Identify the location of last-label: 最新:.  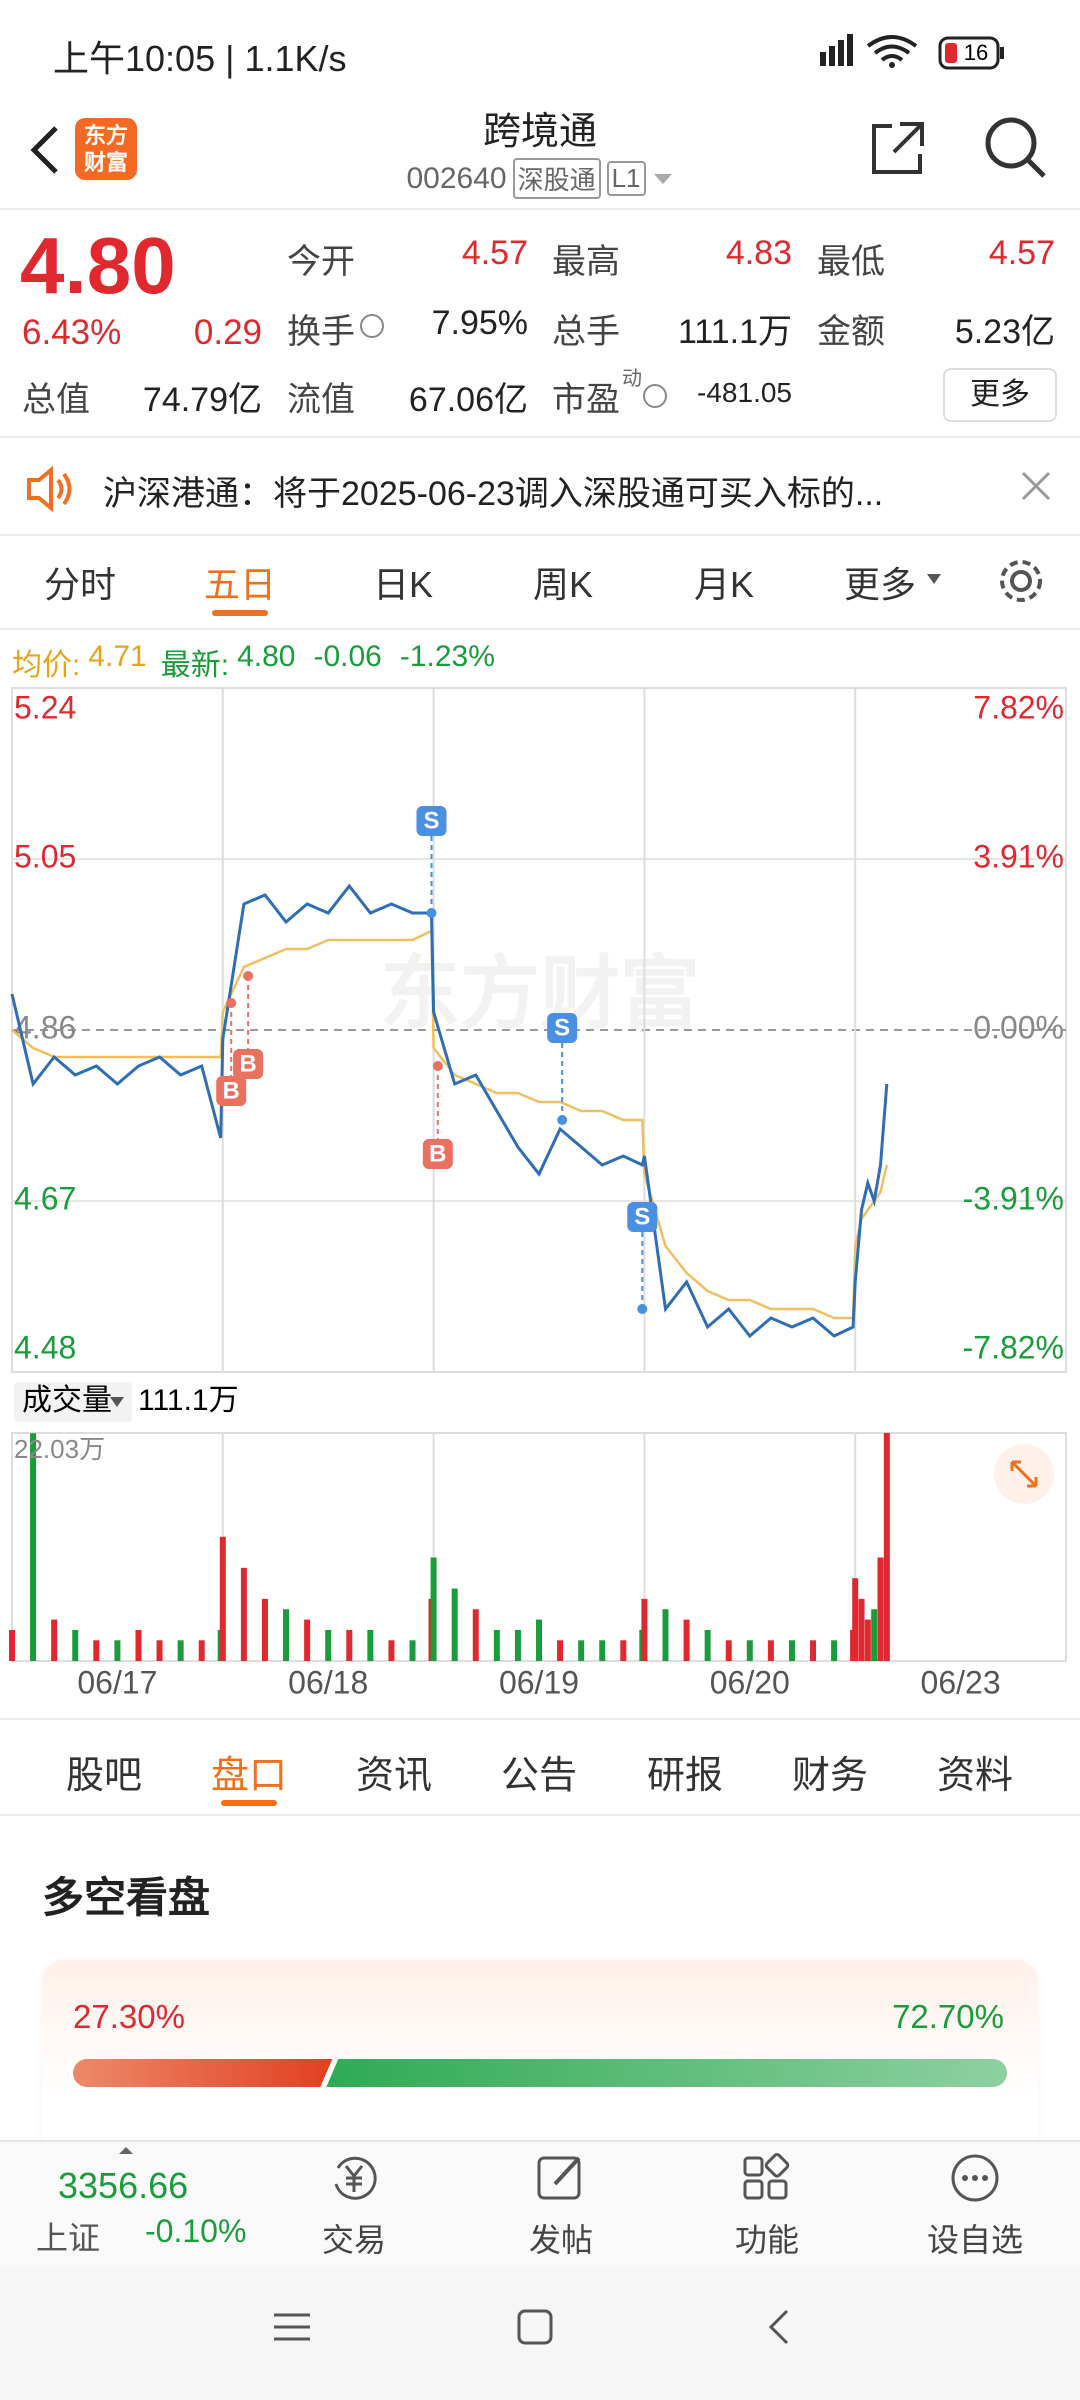
(195, 665).